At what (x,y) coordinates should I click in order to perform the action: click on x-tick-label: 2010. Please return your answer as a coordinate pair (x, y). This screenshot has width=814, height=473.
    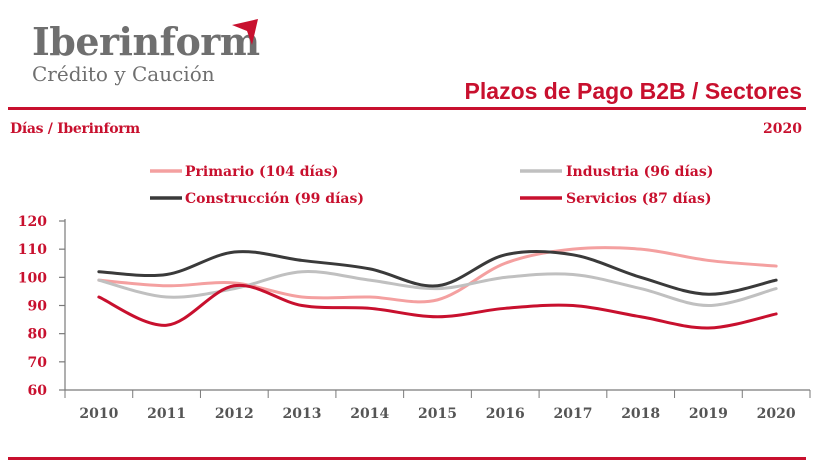
    Looking at the image, I should click on (98, 414).